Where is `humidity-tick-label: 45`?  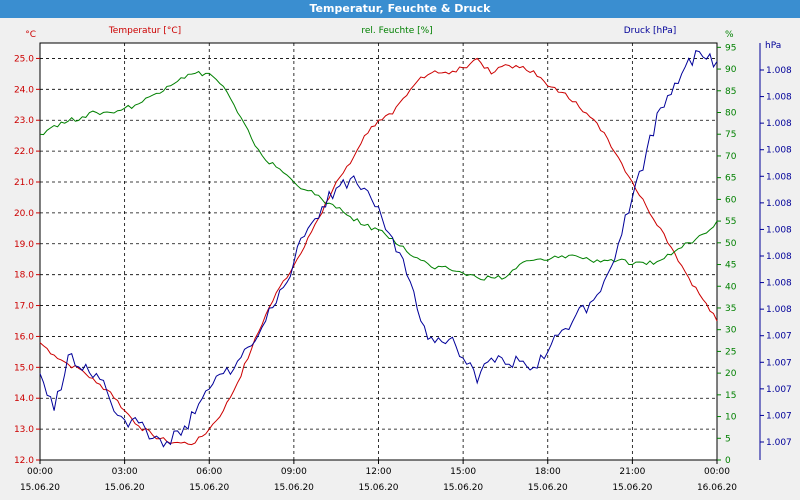 humidity-tick-label: 45 is located at coordinates (730, 266).